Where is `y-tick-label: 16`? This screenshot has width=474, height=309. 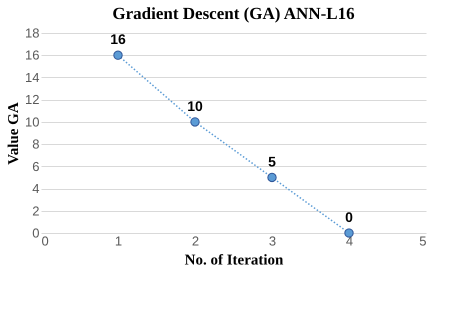
y-tick-label: 16 is located at coordinates (32, 55).